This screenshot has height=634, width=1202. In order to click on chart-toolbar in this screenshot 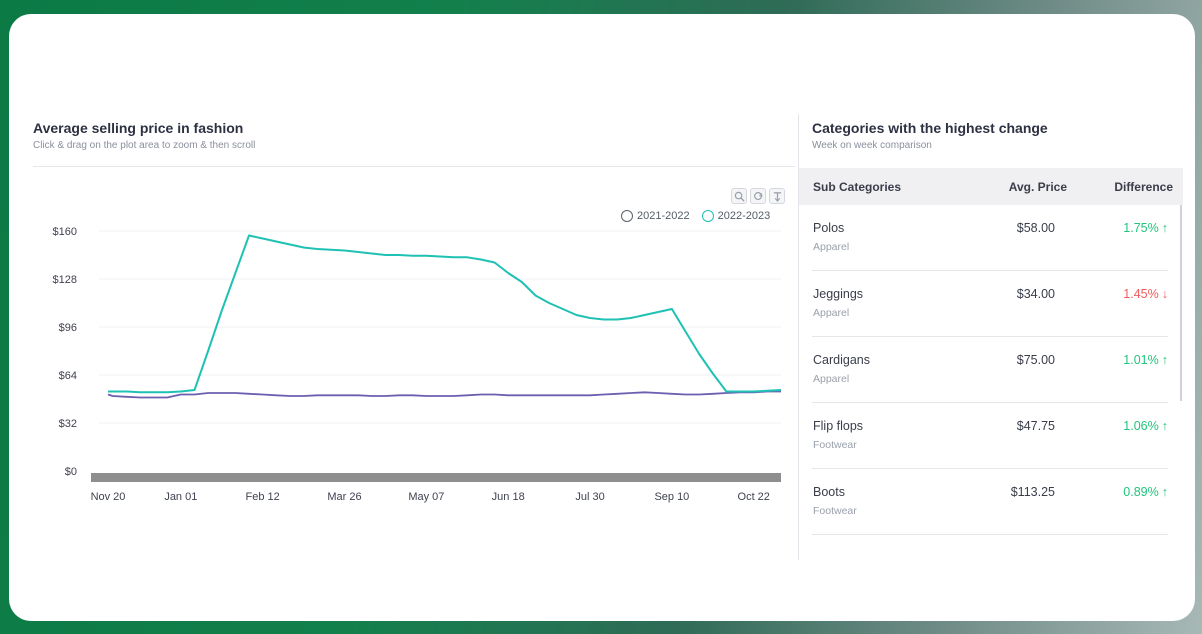, I will do `click(758, 196)`.